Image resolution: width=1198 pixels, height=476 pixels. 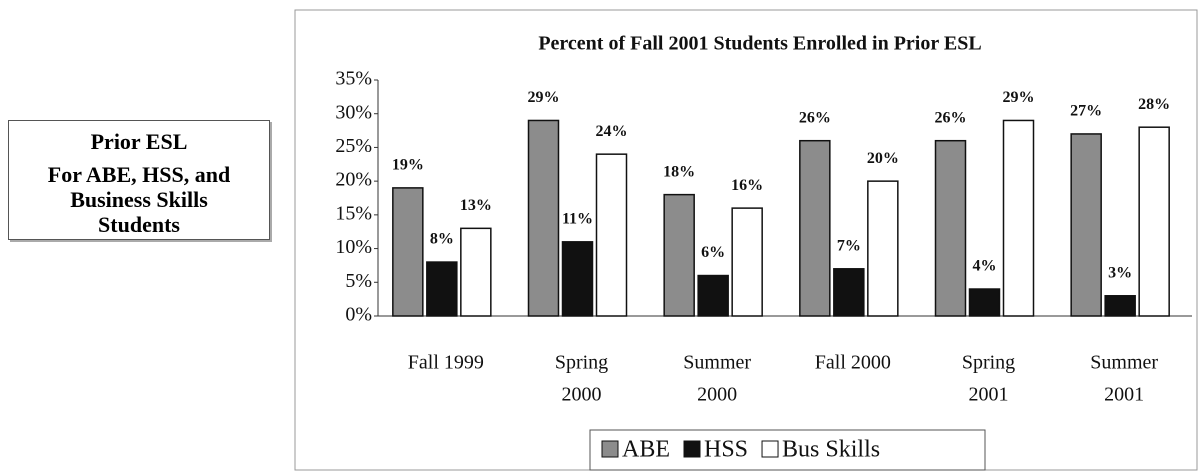 I want to click on legend-label: ABE, so click(x=646, y=450).